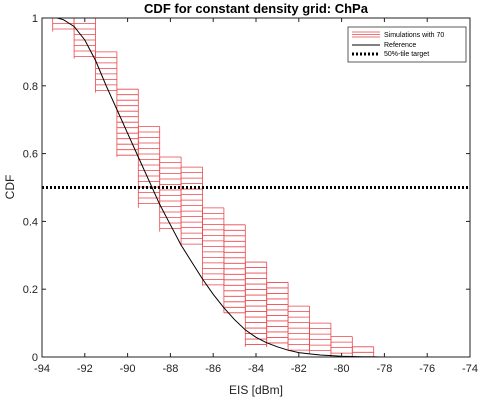 This screenshot has height=400, width=484. I want to click on x-tick-label-6: -82, so click(299, 369).